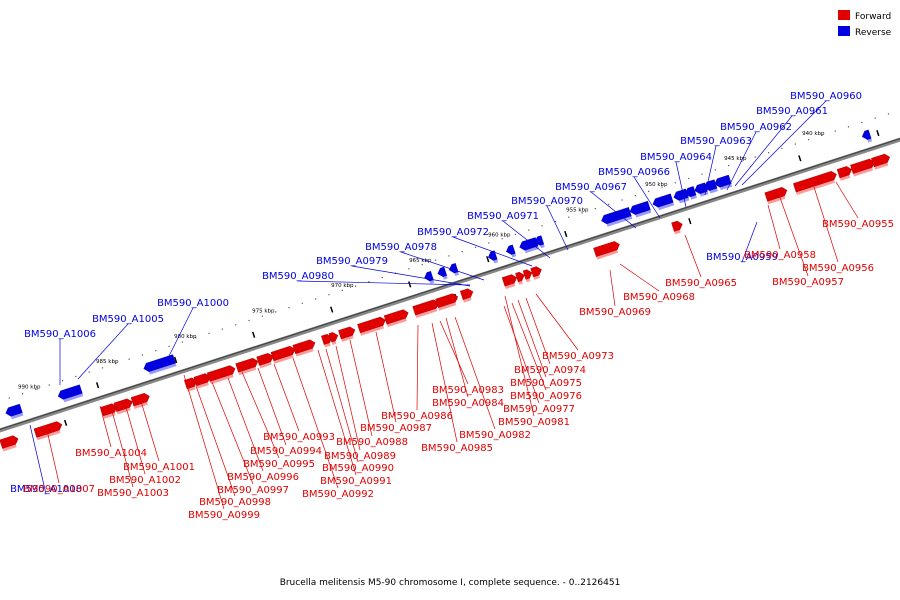  I want to click on reverse-17-gene, so click(723, 181).